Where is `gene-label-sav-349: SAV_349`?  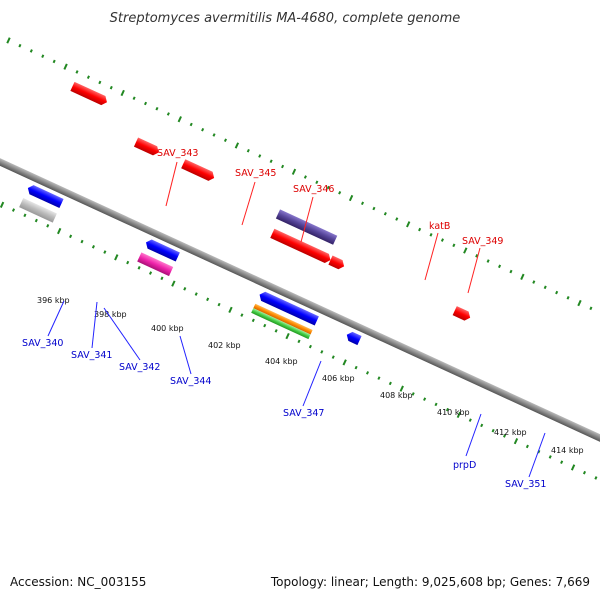
gene-label-sav-349: SAV_349 is located at coordinates (482, 241).